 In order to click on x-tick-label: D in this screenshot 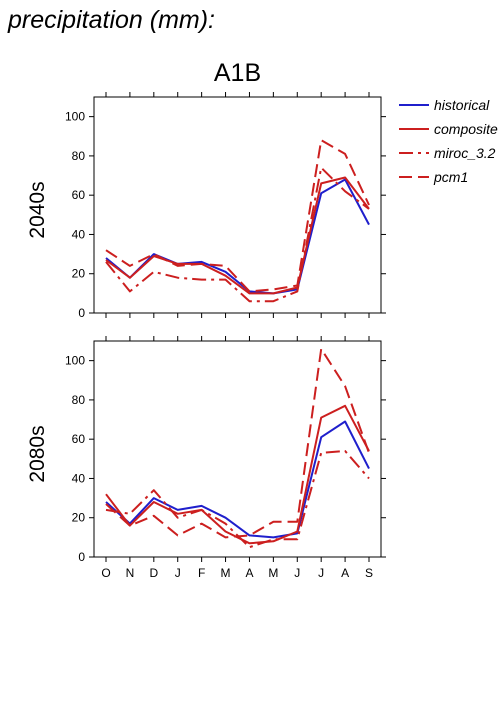, I will do `click(153, 573)`.